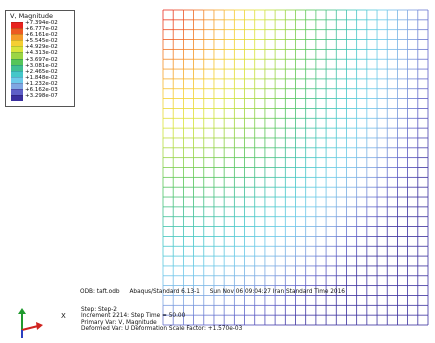 Image resolution: width=435 pixels, height=343 pixels. What do you see at coordinates (133, 316) in the screenshot?
I see `increment-line: Increment 2214: Step Time = 50.00` at bounding box center [133, 316].